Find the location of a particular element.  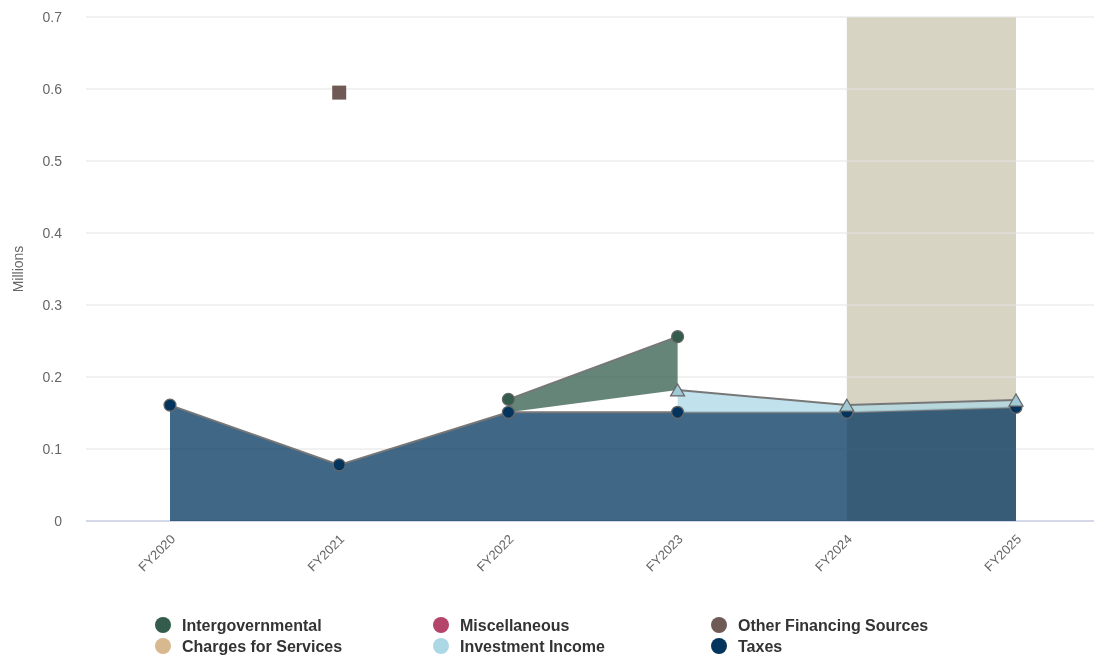

y-tick-label: 0.5 is located at coordinates (52, 161).